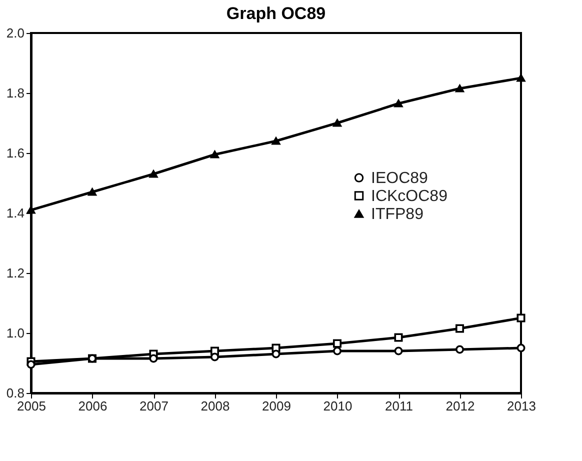 The image size is (582, 461). What do you see at coordinates (399, 406) in the screenshot?
I see `x-tick-label: 2011` at bounding box center [399, 406].